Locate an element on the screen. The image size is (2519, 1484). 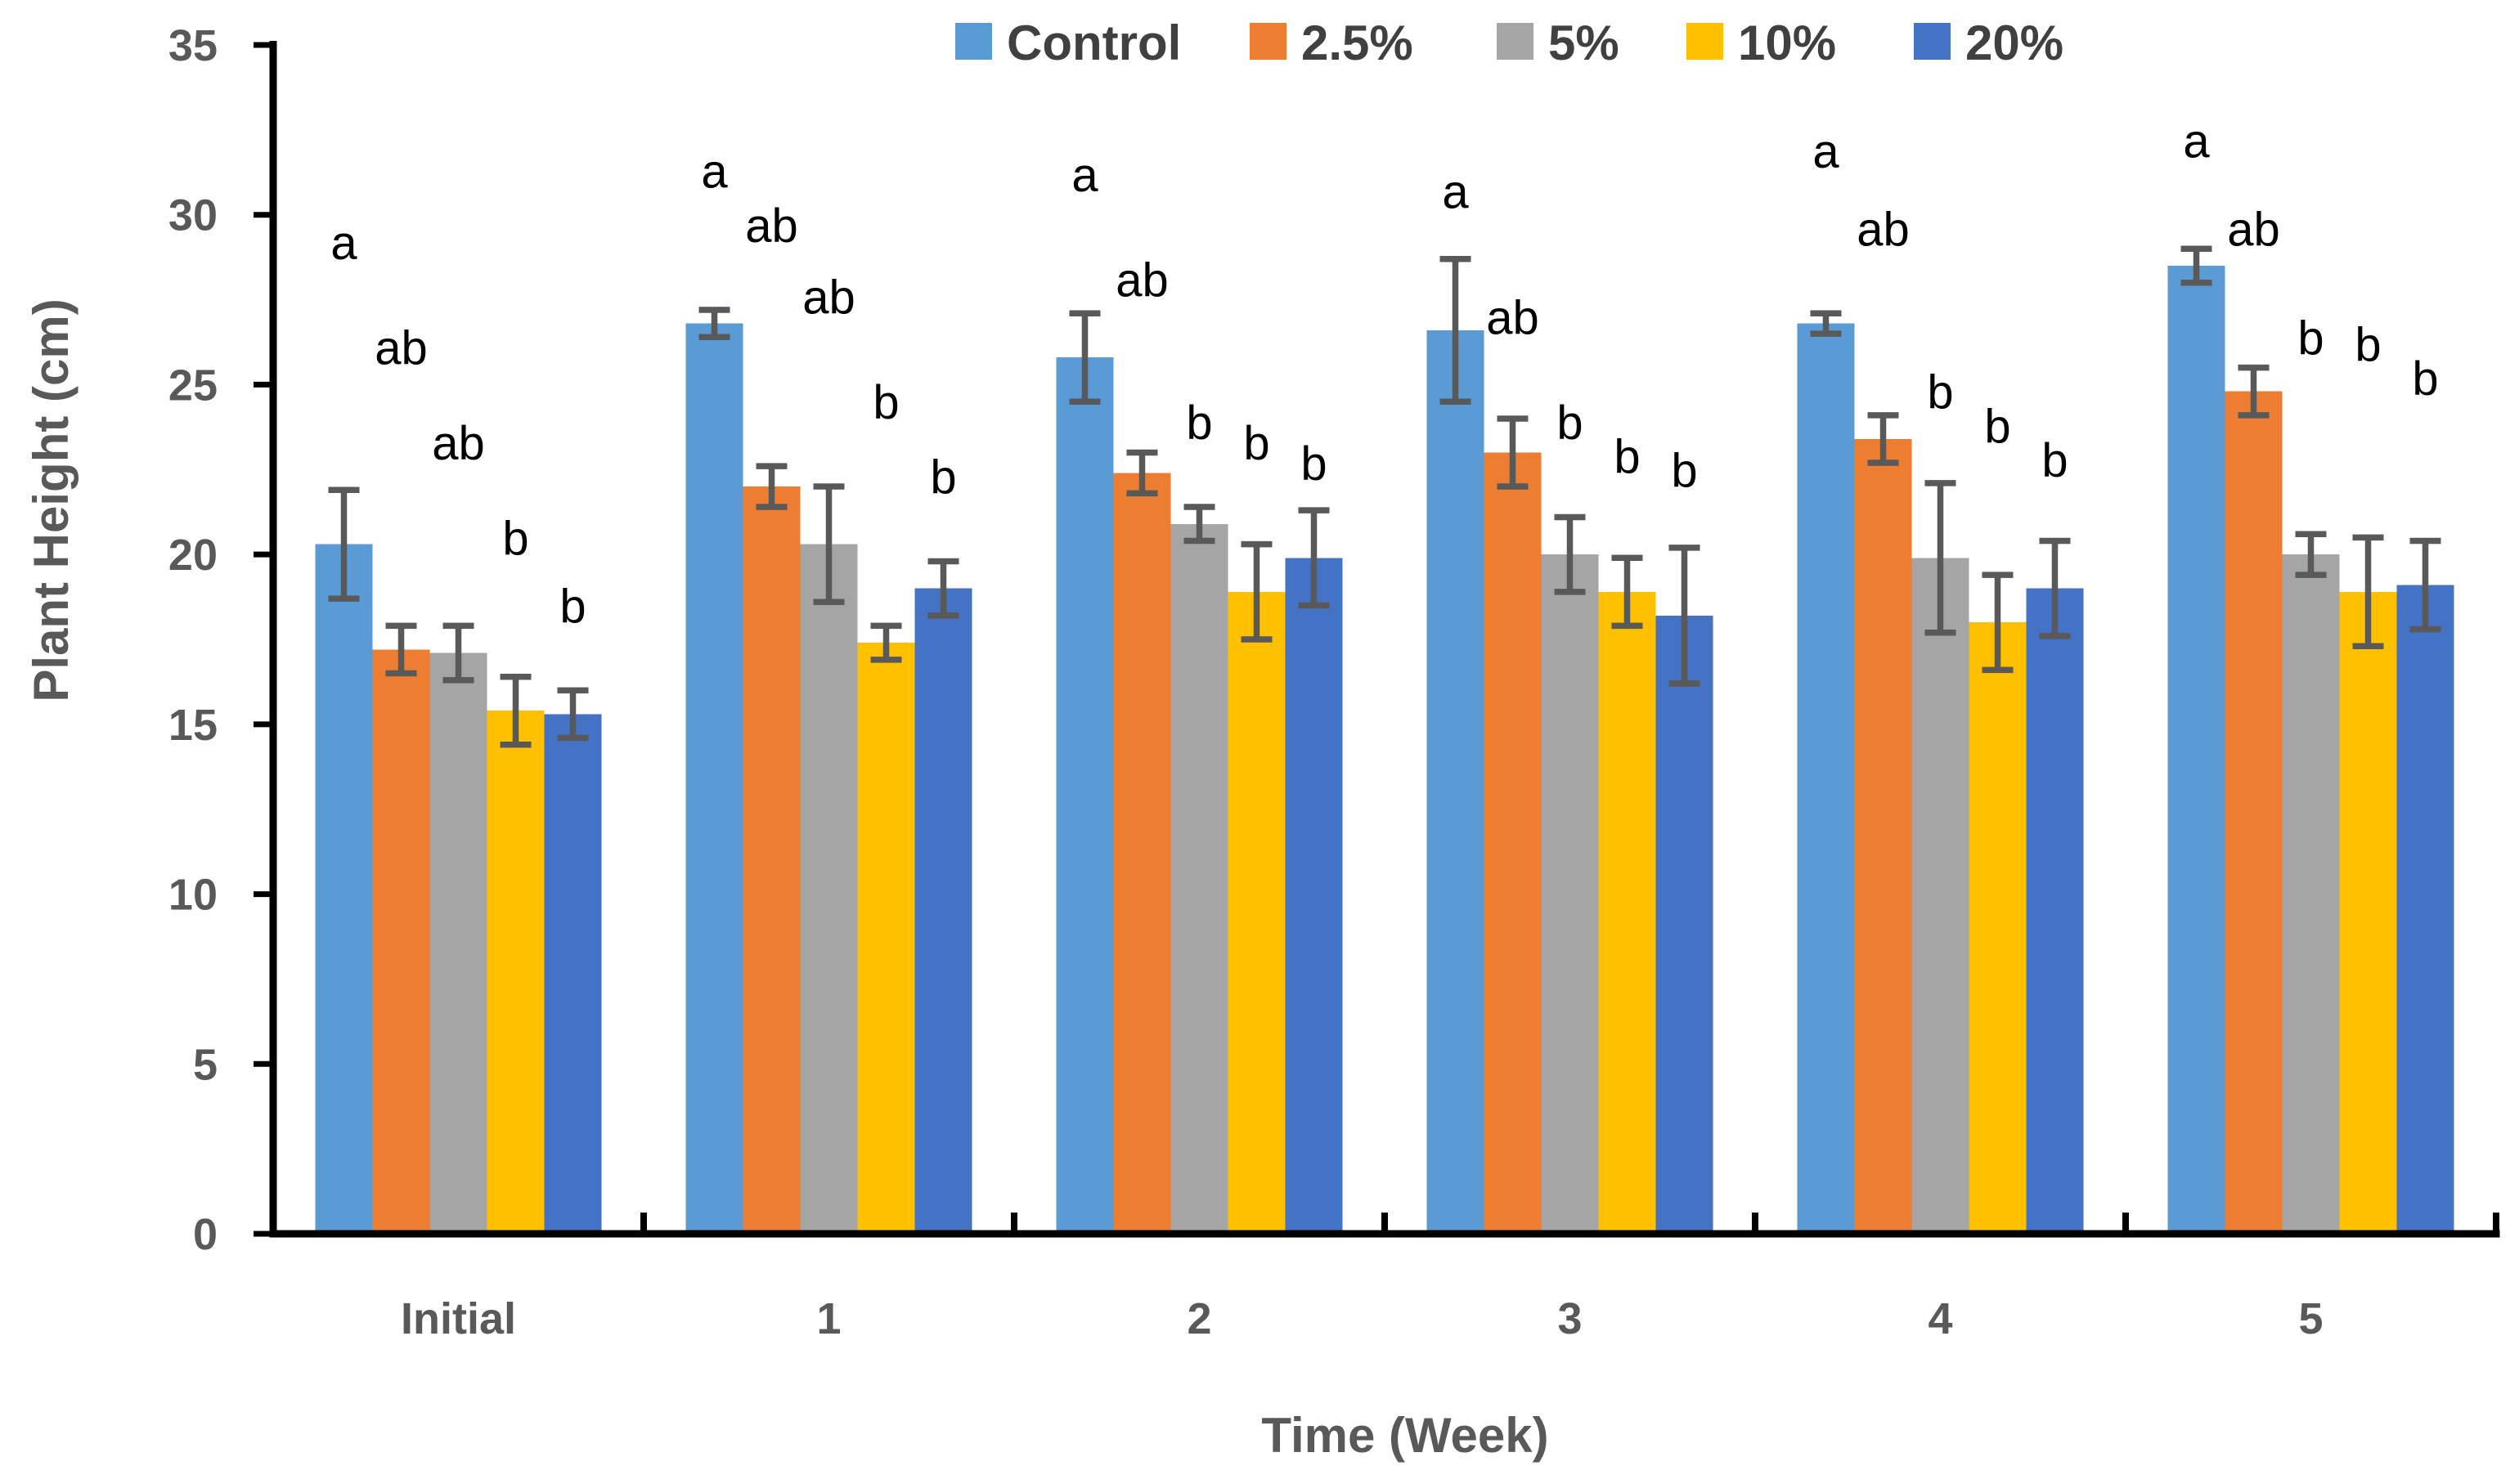
legend-label: Control is located at coordinates (1094, 43).